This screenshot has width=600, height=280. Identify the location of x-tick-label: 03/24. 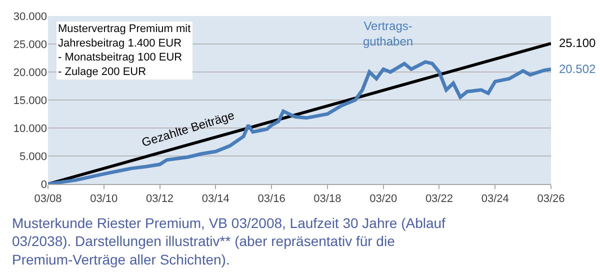
(495, 199).